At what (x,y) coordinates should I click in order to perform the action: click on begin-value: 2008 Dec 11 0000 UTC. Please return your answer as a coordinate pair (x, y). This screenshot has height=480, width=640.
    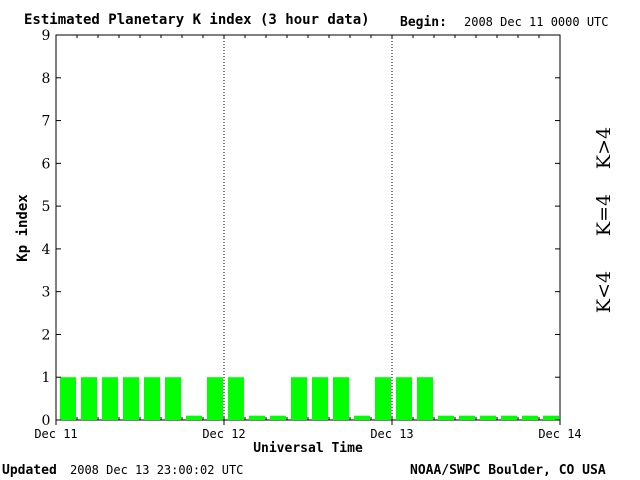
    Looking at the image, I should click on (536, 22).